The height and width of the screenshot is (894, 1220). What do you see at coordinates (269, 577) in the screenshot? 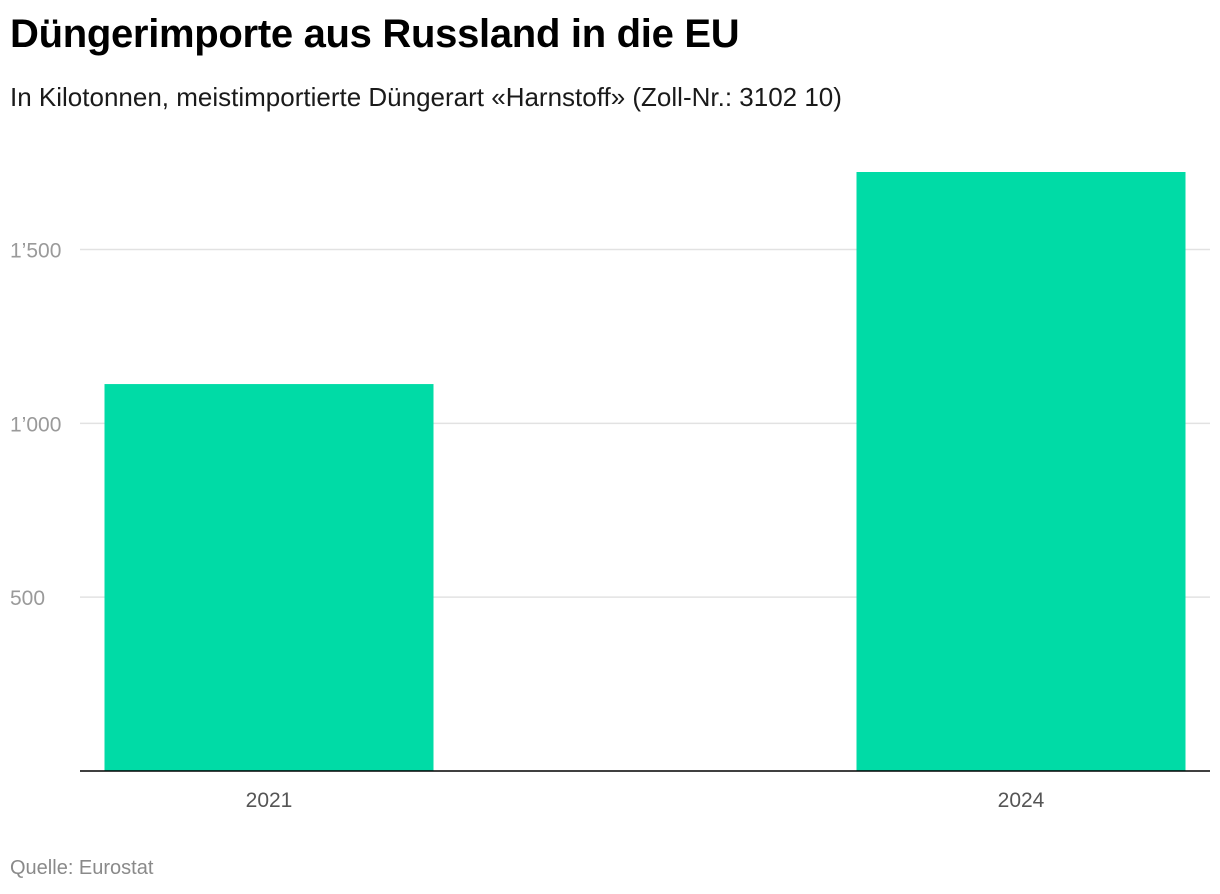
I see `bar-2021` at bounding box center [269, 577].